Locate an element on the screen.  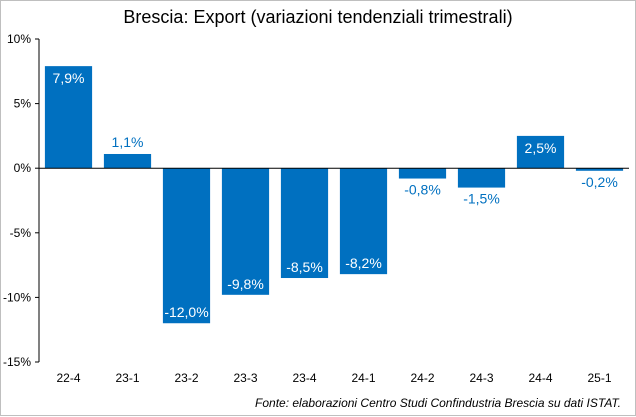
data-label: 7,9% is located at coordinates (69, 78).